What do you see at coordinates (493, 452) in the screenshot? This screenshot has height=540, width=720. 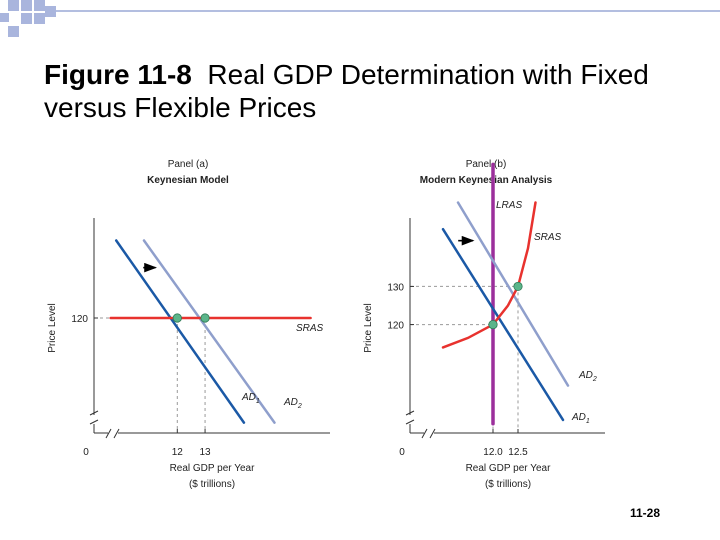 I see `x-tick-label: 12.0` at bounding box center [493, 452].